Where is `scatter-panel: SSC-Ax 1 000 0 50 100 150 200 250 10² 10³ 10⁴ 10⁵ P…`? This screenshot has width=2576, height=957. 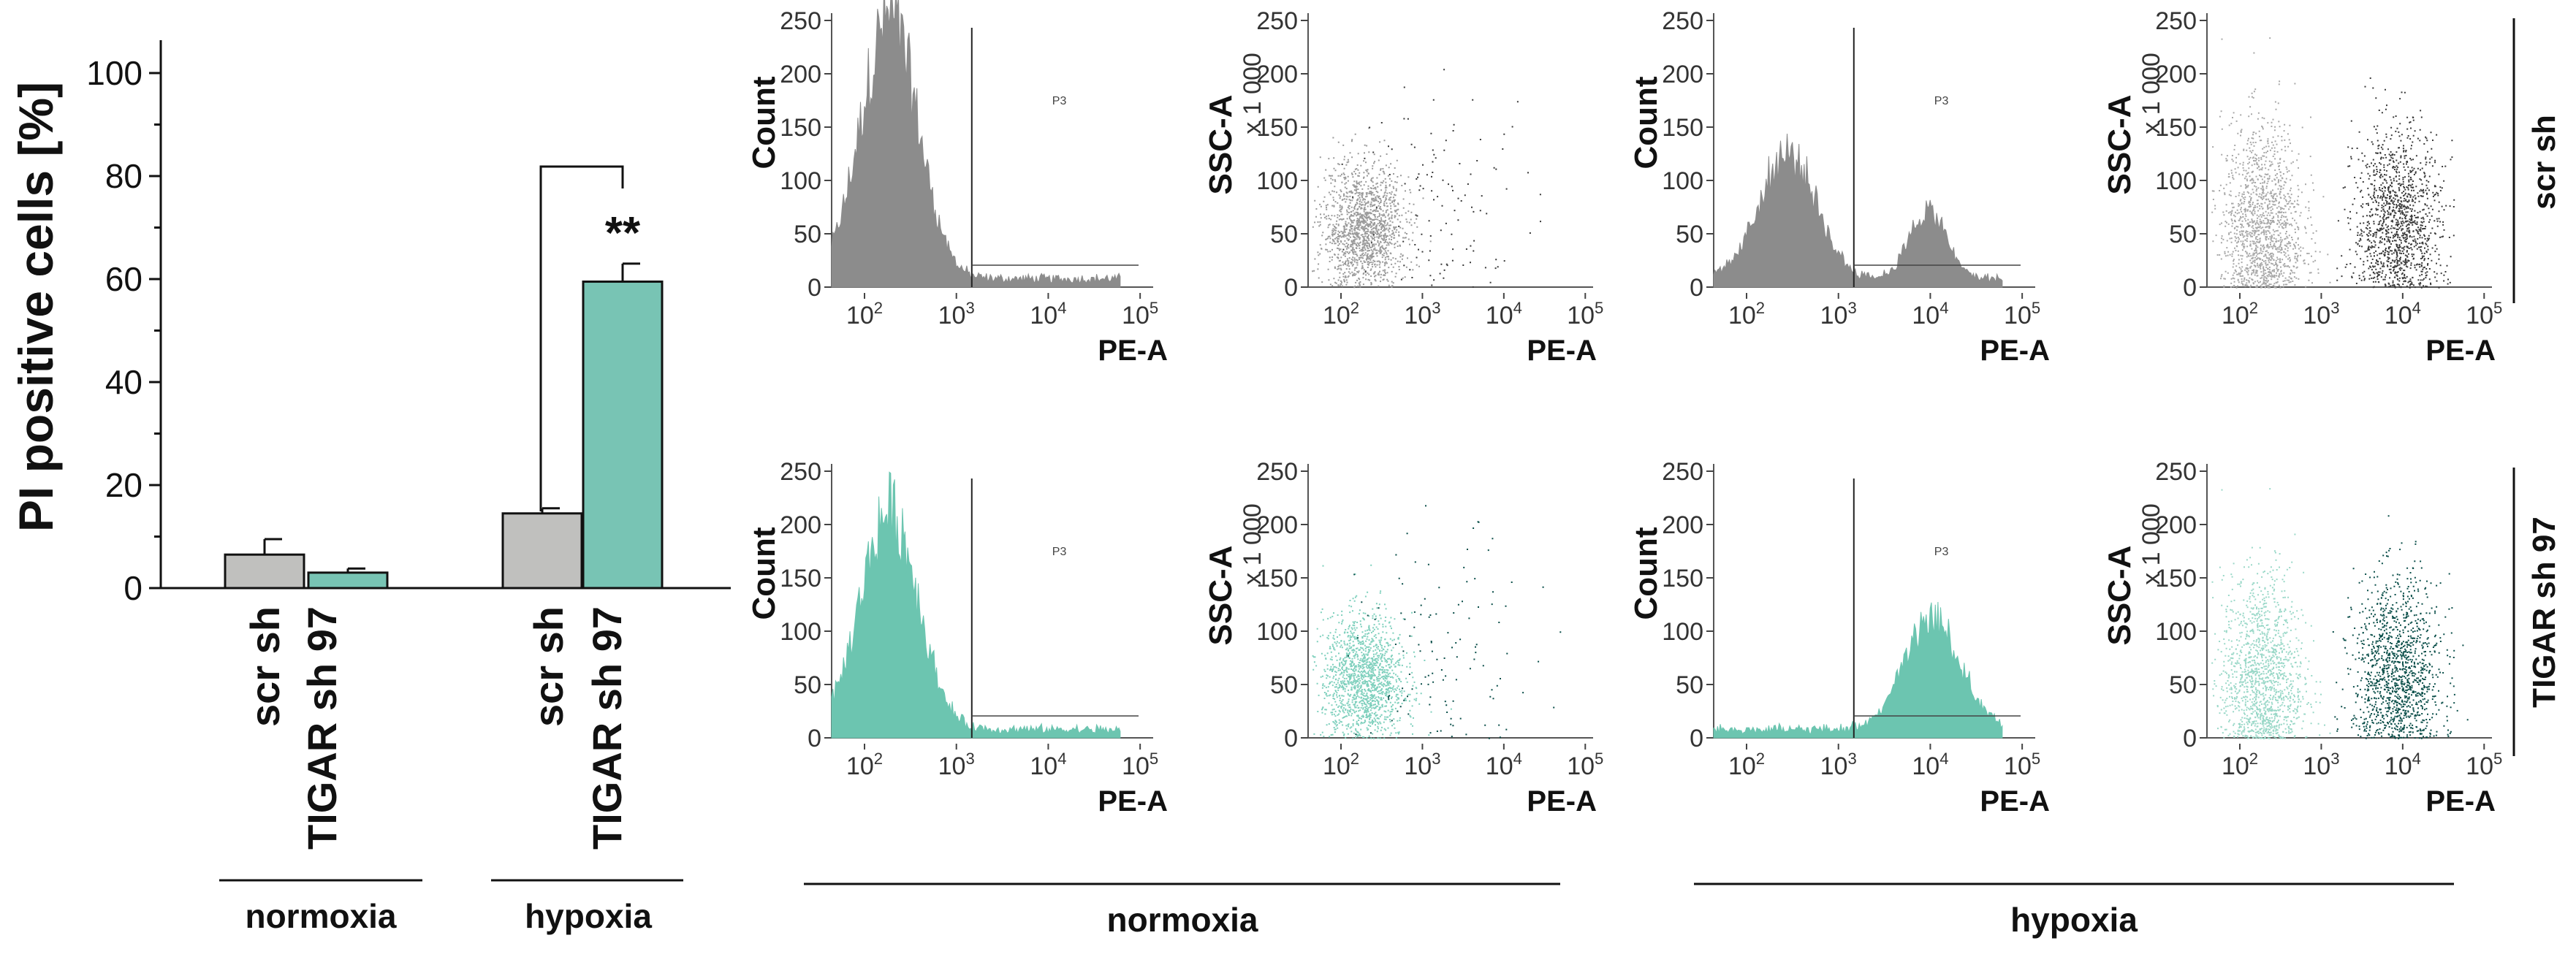
scatter-panel: SSC-Ax 1 000 0 50 100 150 200 250 10² 10³ 10⁴ 10⁵ P… is located at coordinates (2302, 187).